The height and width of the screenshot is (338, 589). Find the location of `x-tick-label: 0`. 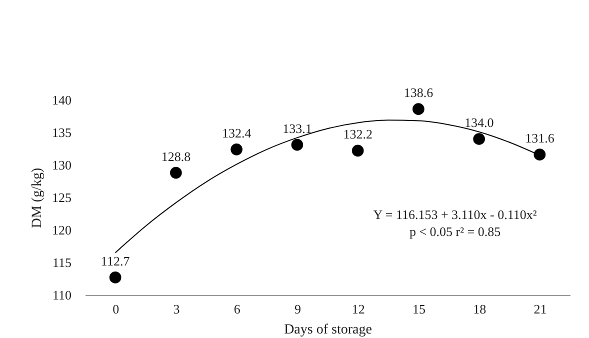

x-tick-label: 0 is located at coordinates (116, 309).